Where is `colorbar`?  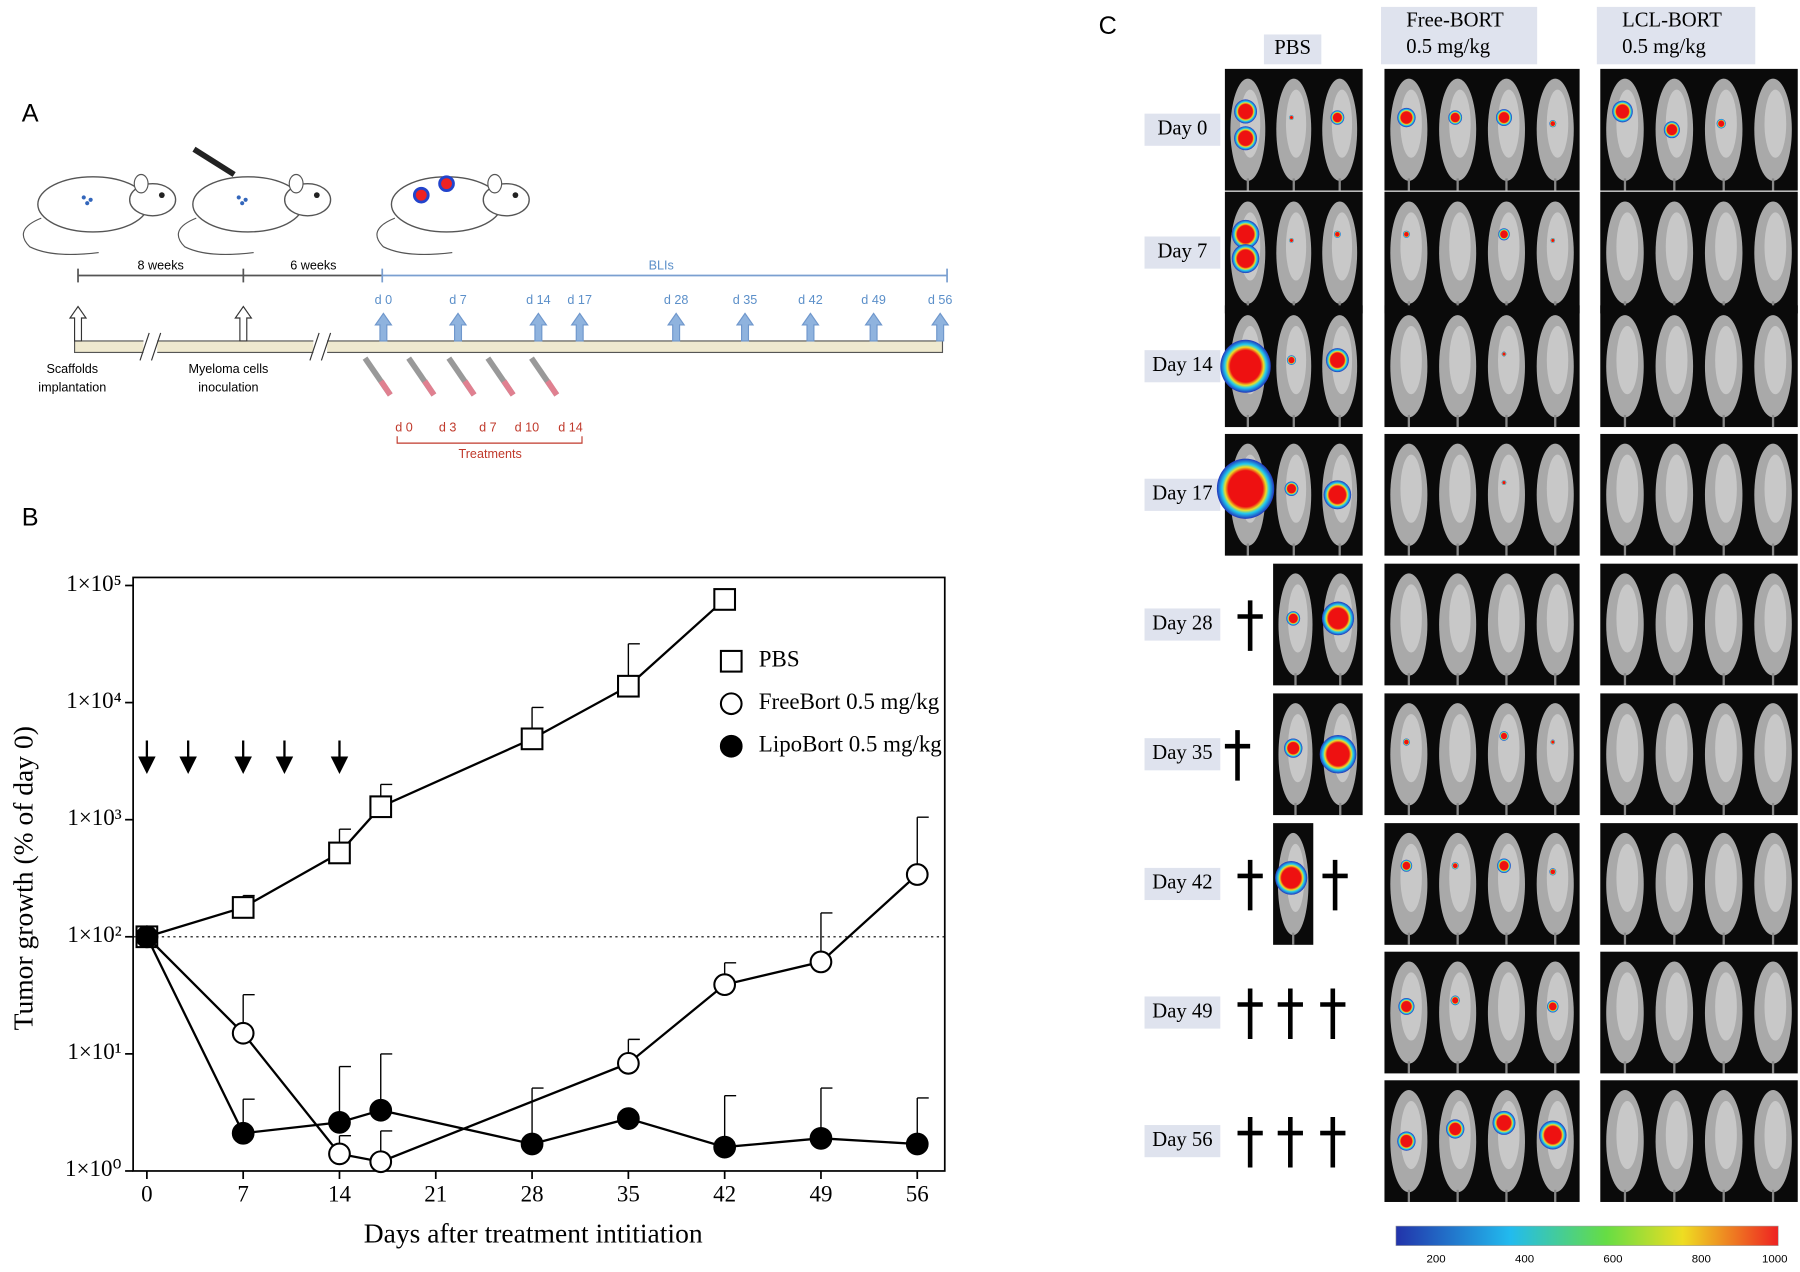 colorbar is located at coordinates (1587, 1235).